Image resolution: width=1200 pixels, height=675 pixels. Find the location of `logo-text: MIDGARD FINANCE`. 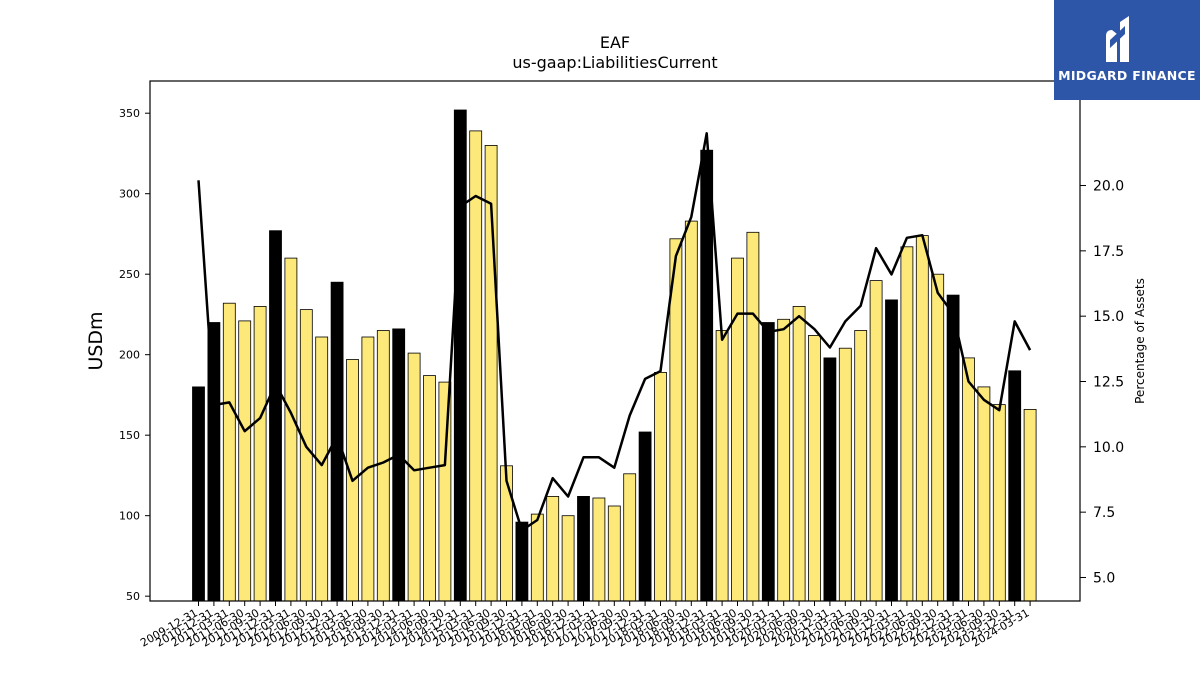

logo-text: MIDGARD FINANCE is located at coordinates (1127, 75).